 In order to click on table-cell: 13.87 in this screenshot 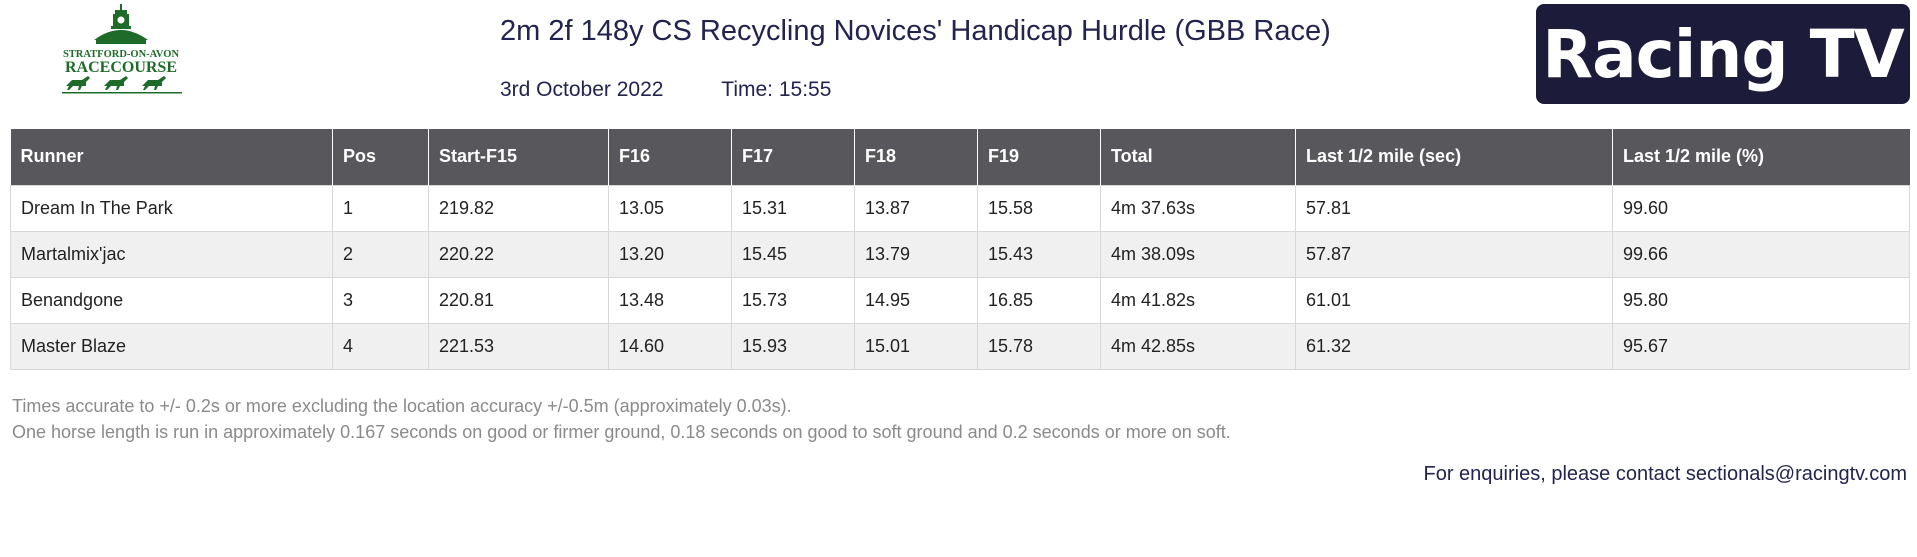, I will do `click(916, 208)`.